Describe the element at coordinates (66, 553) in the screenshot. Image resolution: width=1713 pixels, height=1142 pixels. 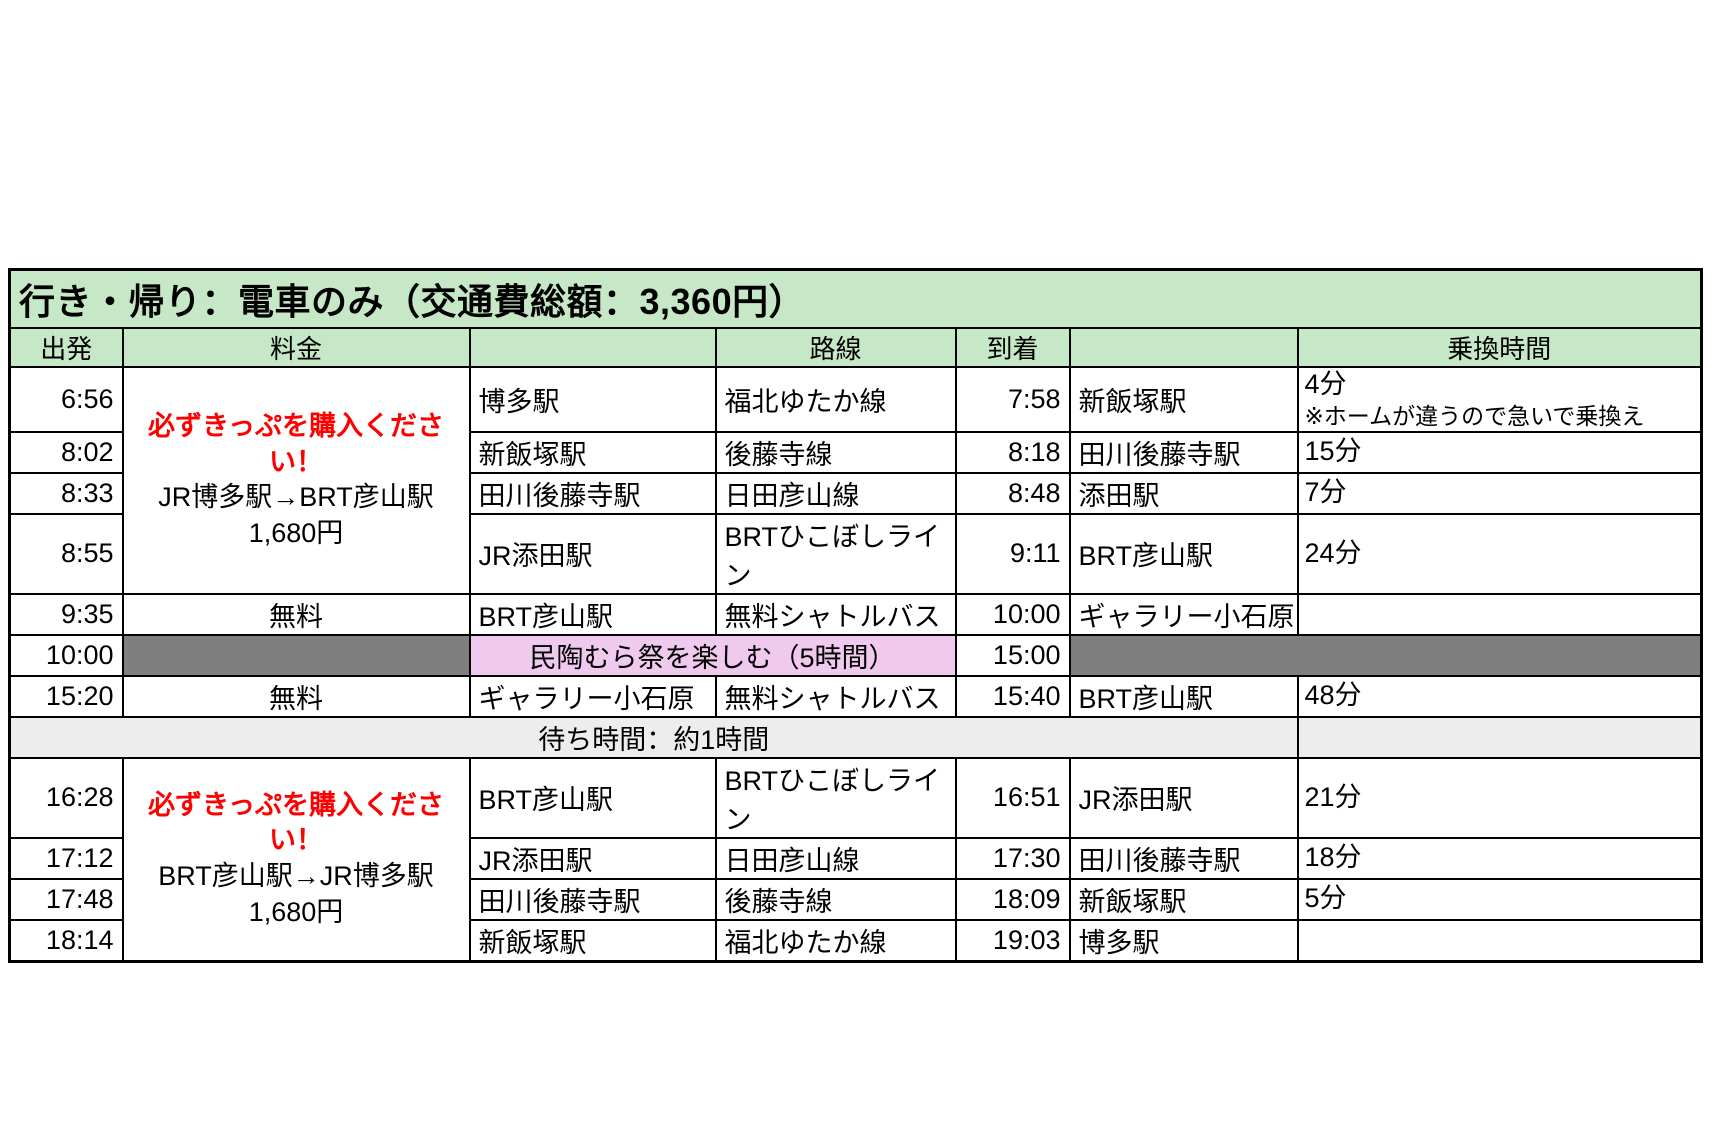
I see `departure-time: 8:55` at that location.